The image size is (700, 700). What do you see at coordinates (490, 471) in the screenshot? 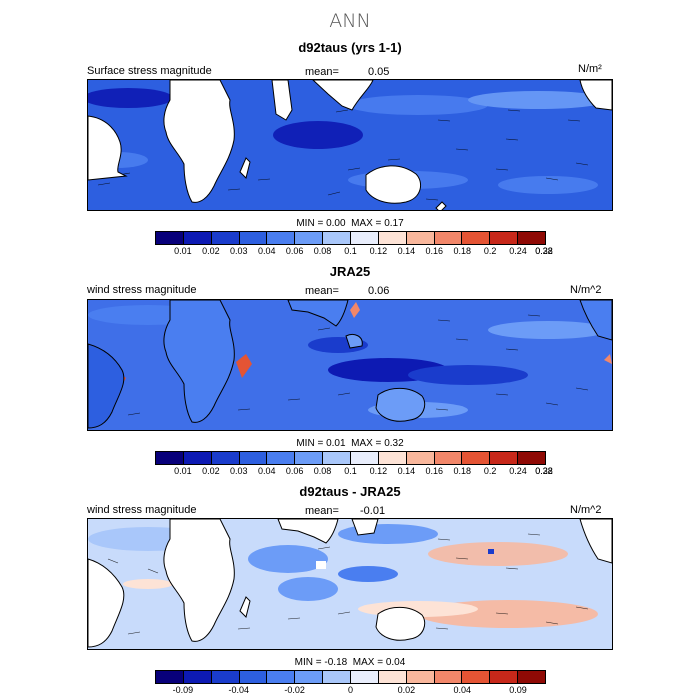
I see `colorbar-tick-label: 0.2` at bounding box center [490, 471].